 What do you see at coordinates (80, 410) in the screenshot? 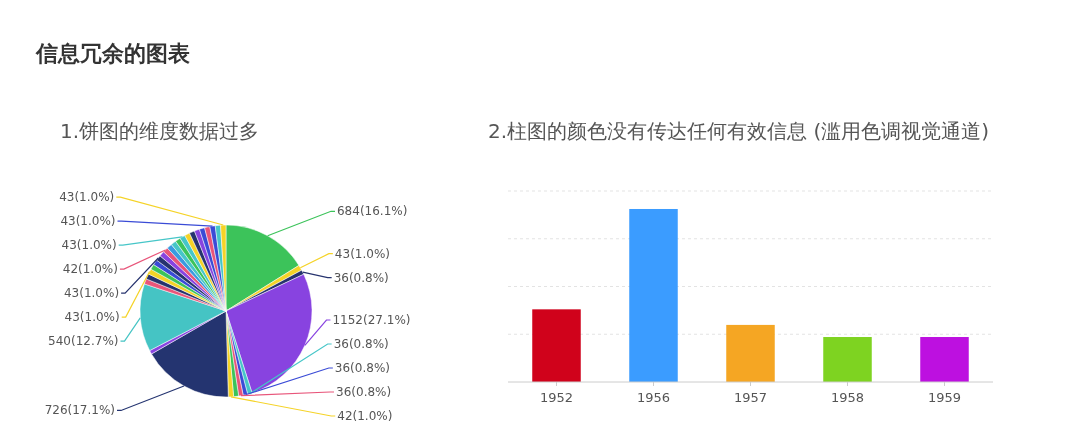
I see `data-label: 726(17.1%)` at bounding box center [80, 410].